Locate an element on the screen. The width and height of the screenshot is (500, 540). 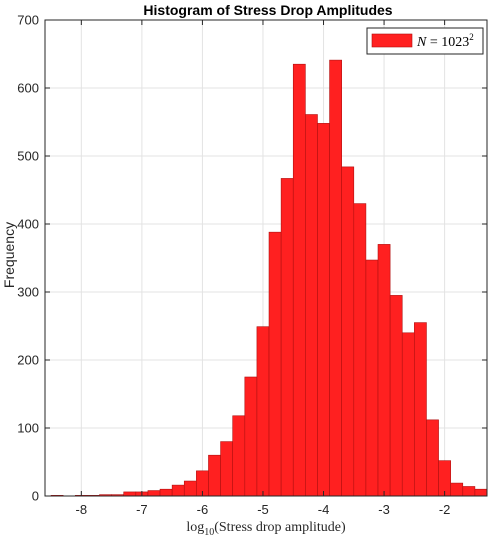
chart-title: Histogram of Stress Drop Amplitudes is located at coordinates (267, 10).